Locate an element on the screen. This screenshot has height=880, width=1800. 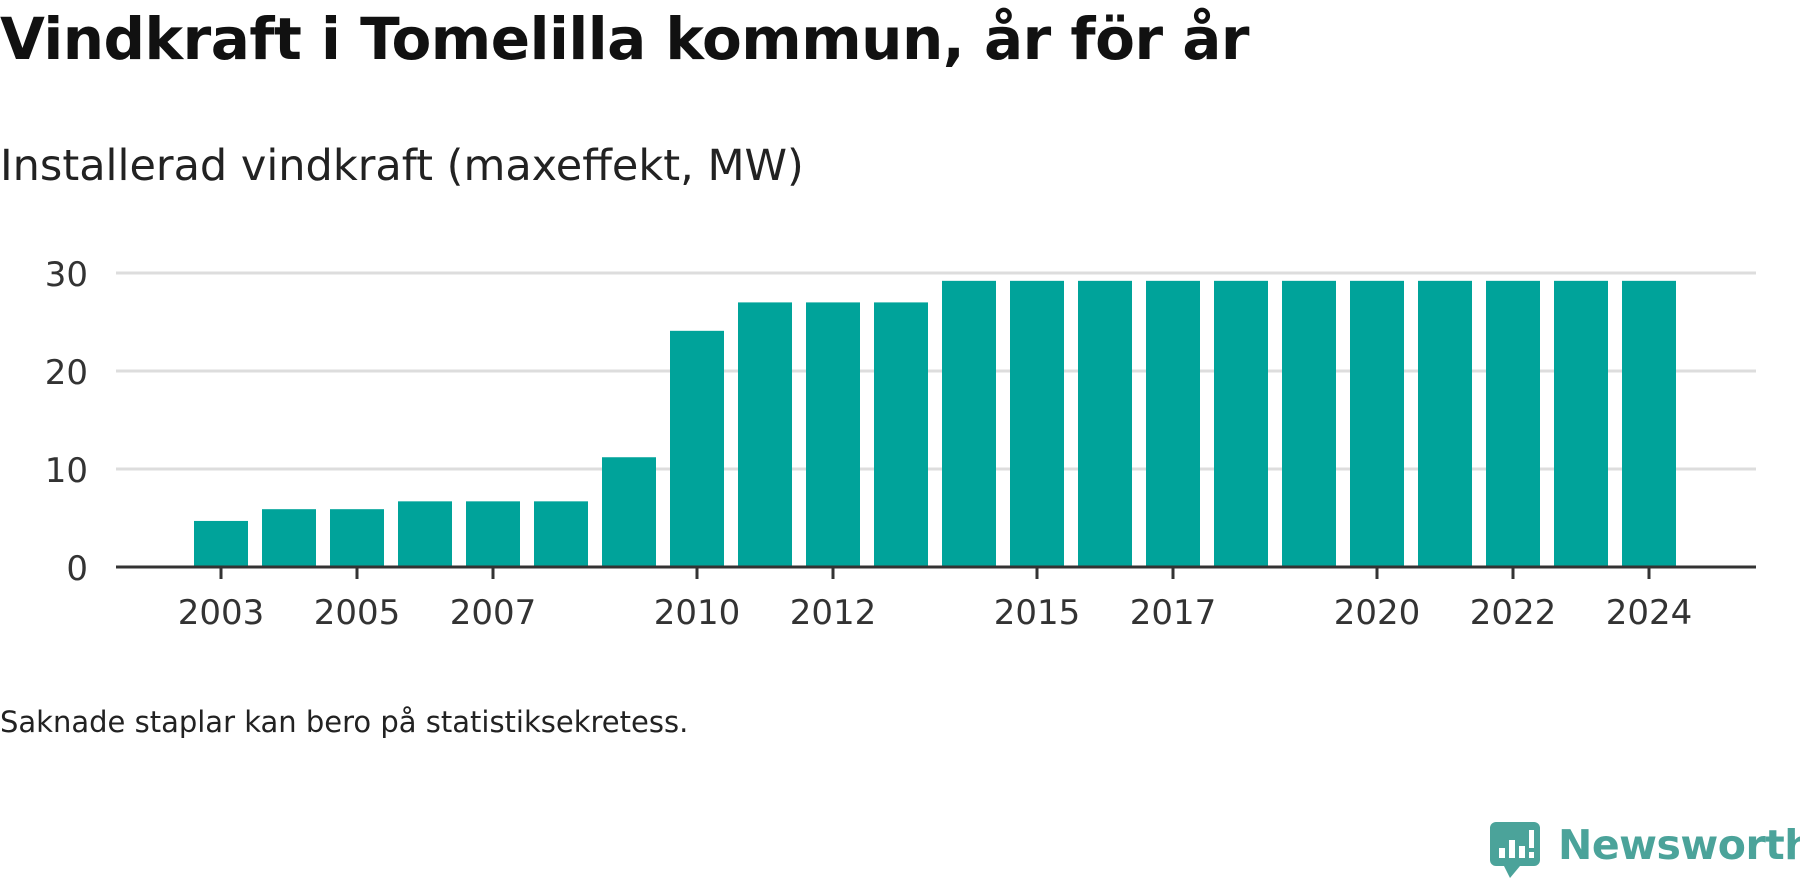
chart-title: Vindkraft i Tomelilla kommun, år för år is located at coordinates (625, 39).